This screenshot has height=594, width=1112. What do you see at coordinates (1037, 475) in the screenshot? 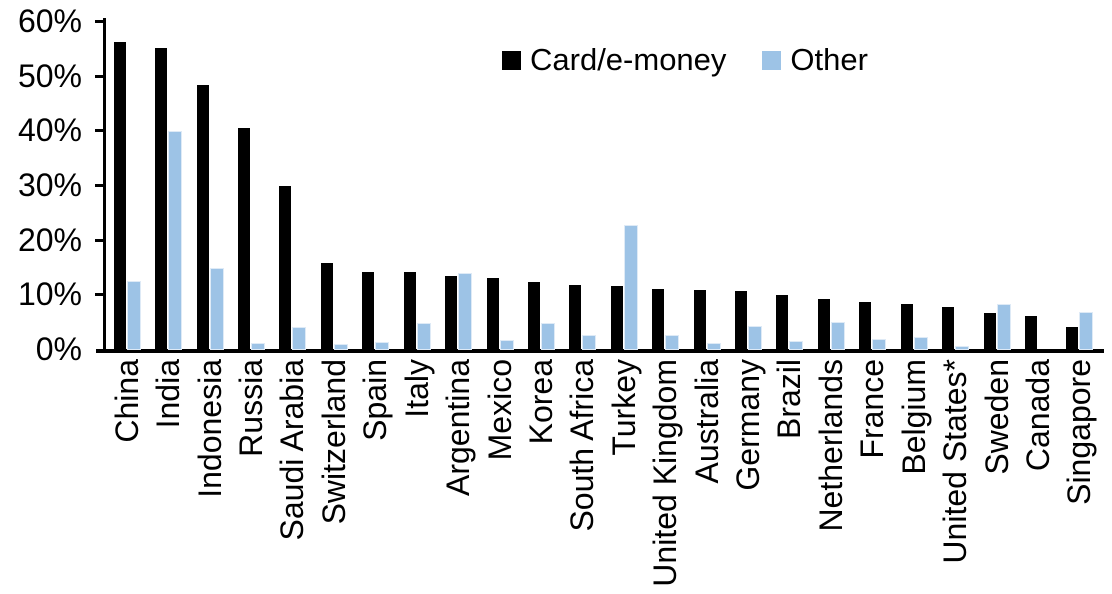
I see `x-label-cell-canada: Canada` at bounding box center [1037, 475].